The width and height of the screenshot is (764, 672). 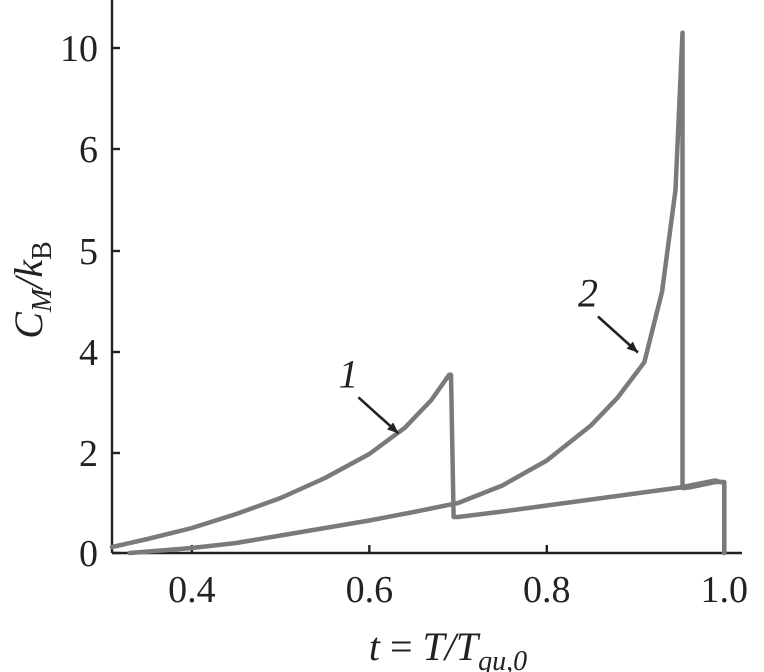 I want to click on x-tick-label: 0.8, so click(x=547, y=590).